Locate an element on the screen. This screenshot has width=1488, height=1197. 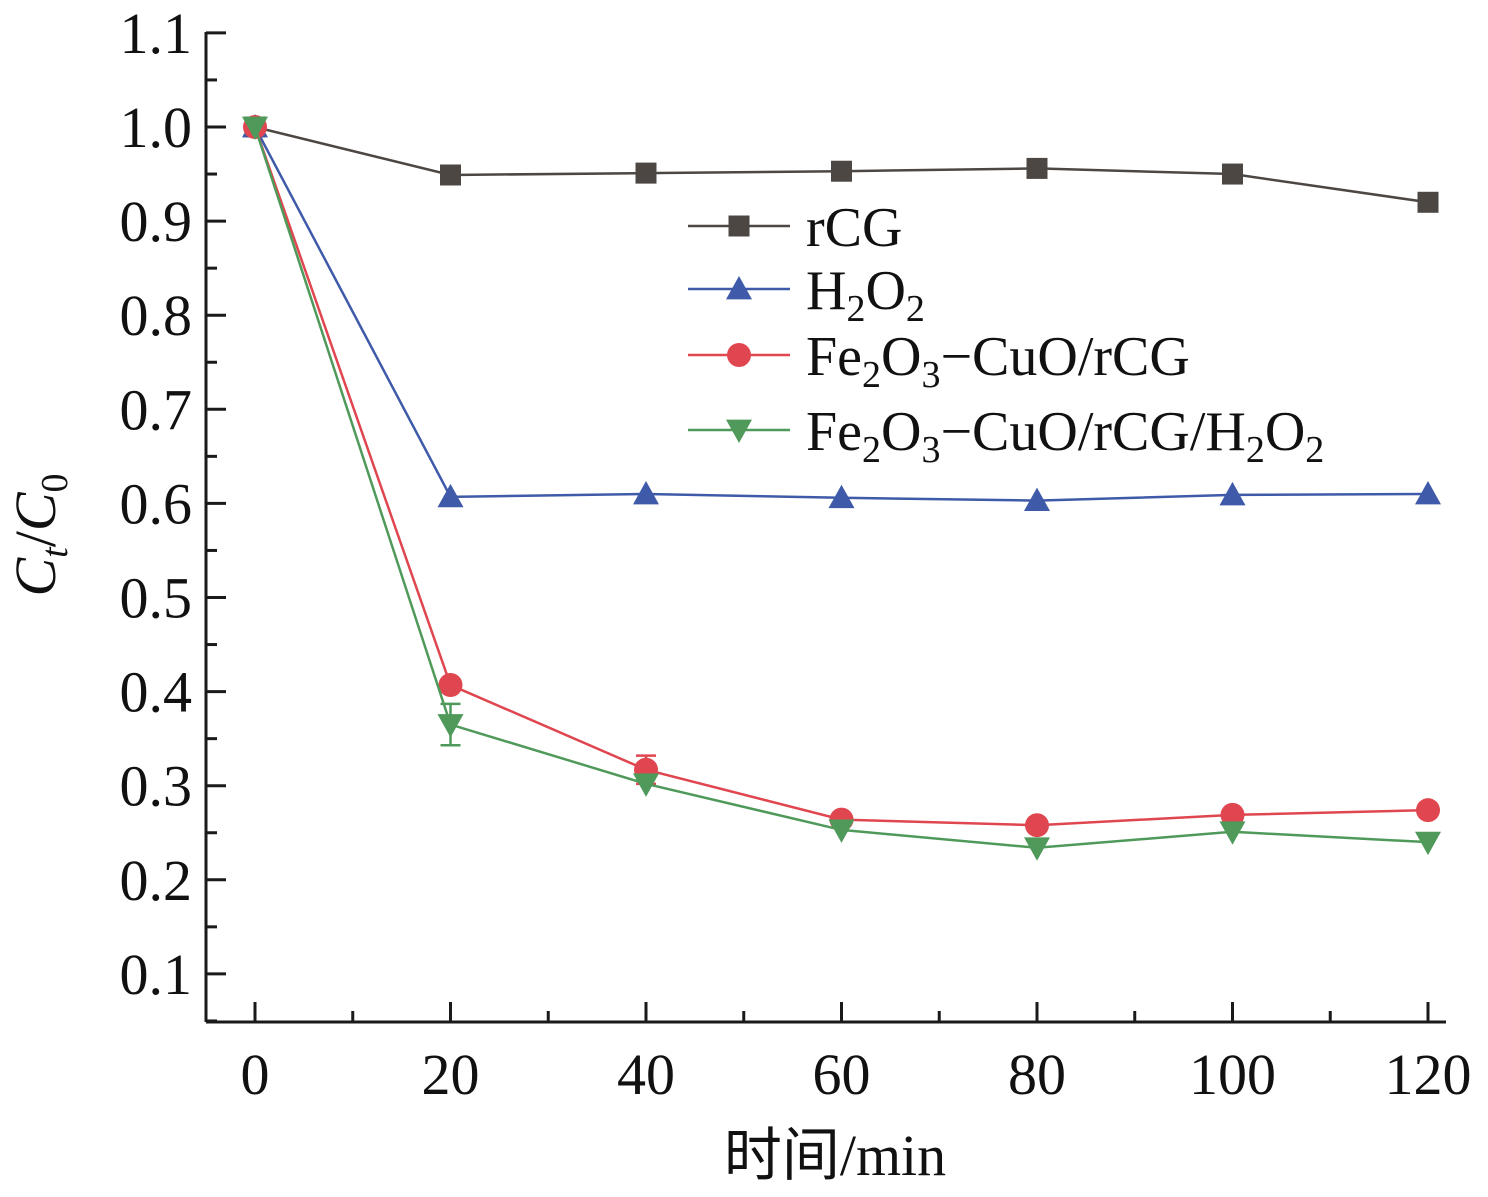
y-axis-title: Ct/C0 is located at coordinates (39, 534).